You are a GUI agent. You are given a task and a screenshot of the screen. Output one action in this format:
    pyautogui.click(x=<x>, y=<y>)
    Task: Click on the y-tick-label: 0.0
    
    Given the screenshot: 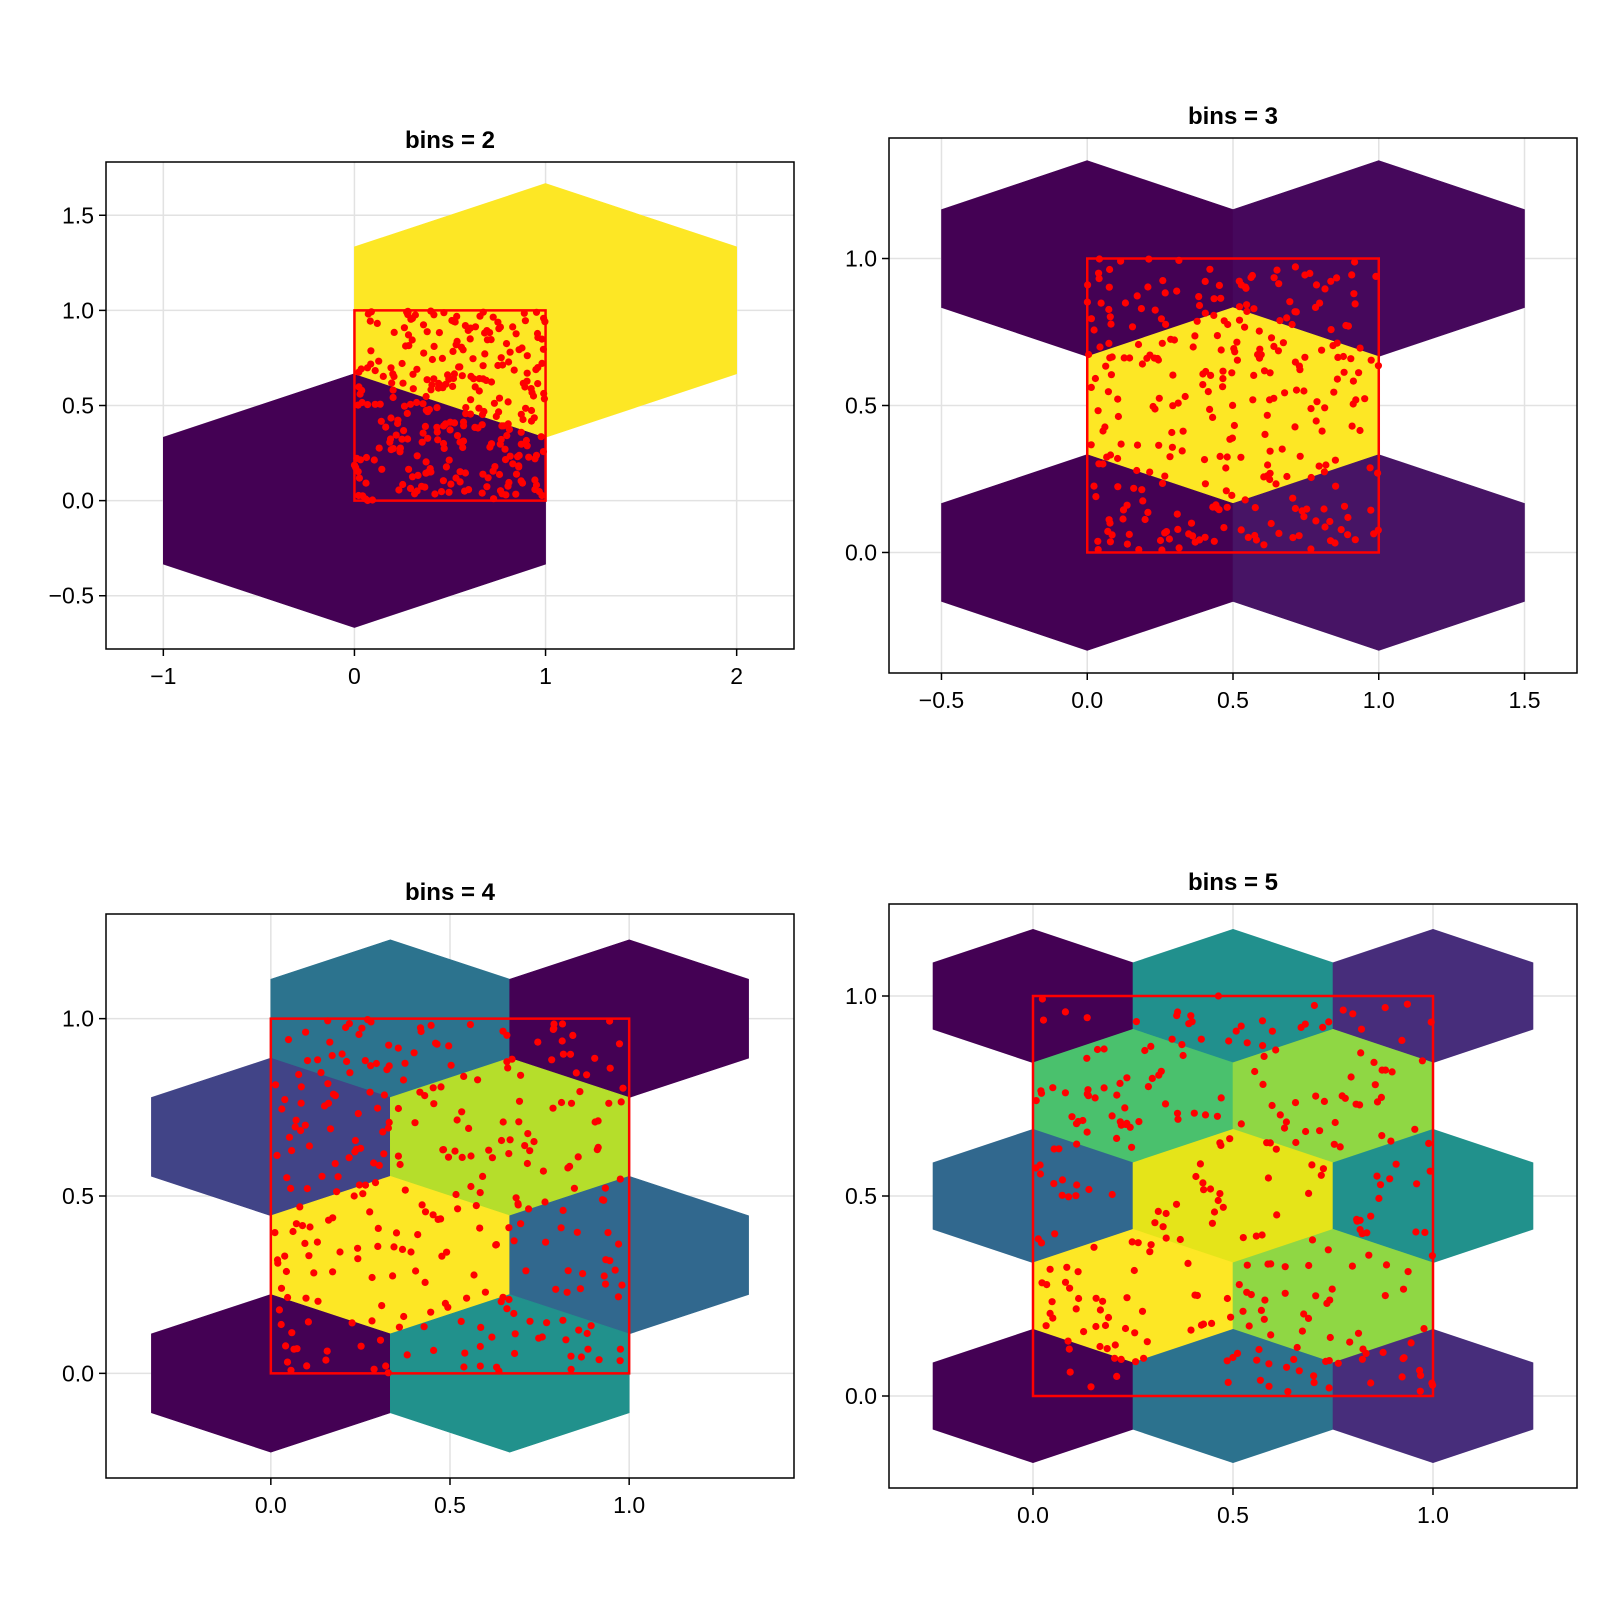 What is the action you would take?
    pyautogui.click(x=861, y=1396)
    